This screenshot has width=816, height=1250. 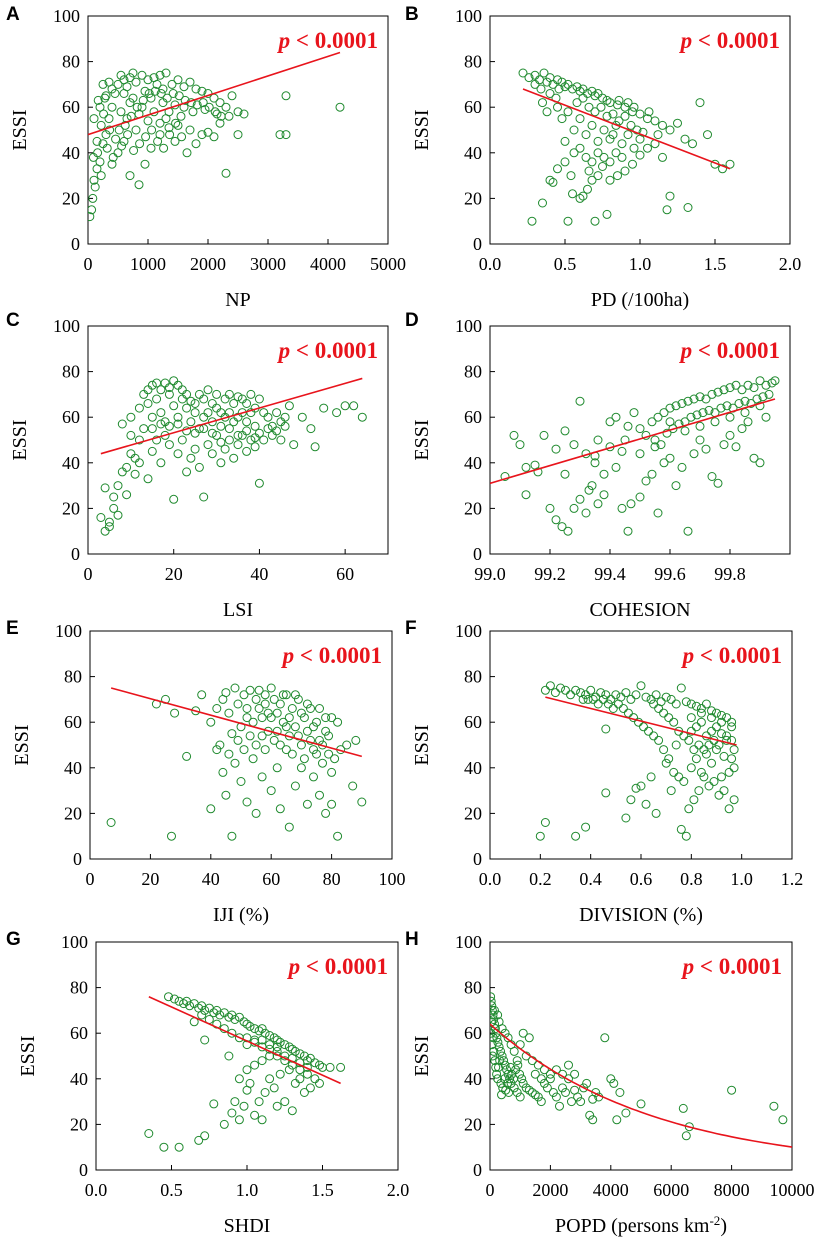 What do you see at coordinates (490, 879) in the screenshot?
I see `x-tick-label: 0.0` at bounding box center [490, 879].